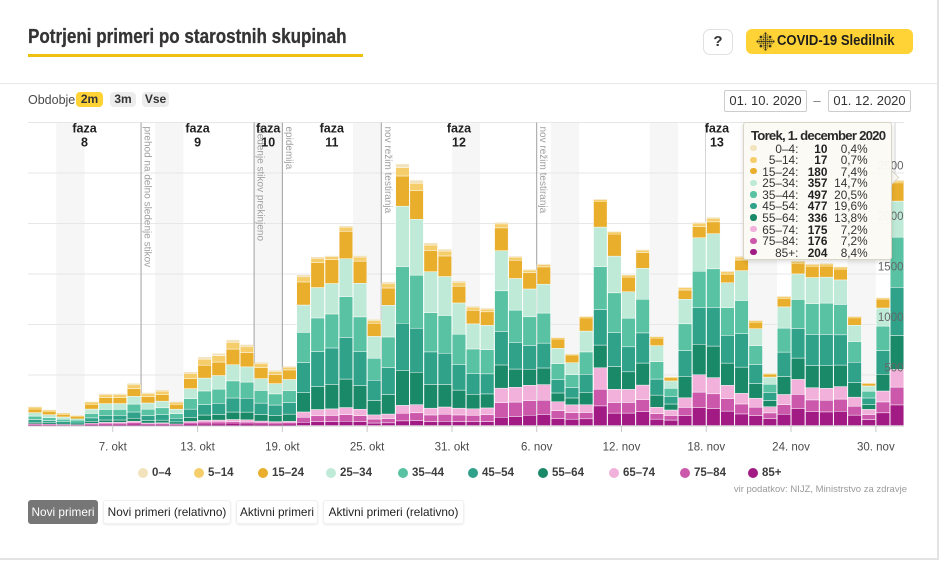 This screenshot has width=943, height=561. I want to click on svg-text: 30. nov, so click(876, 448).